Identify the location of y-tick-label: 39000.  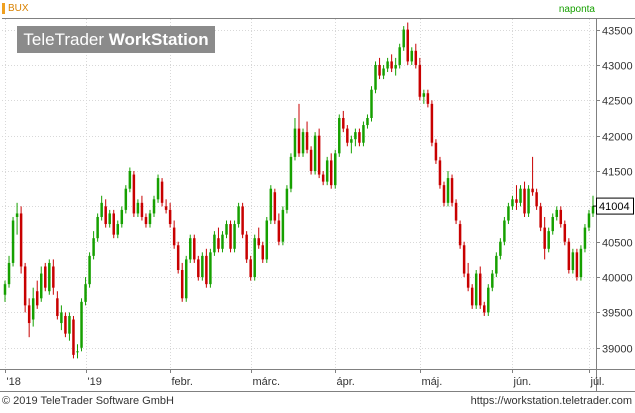
(617, 350).